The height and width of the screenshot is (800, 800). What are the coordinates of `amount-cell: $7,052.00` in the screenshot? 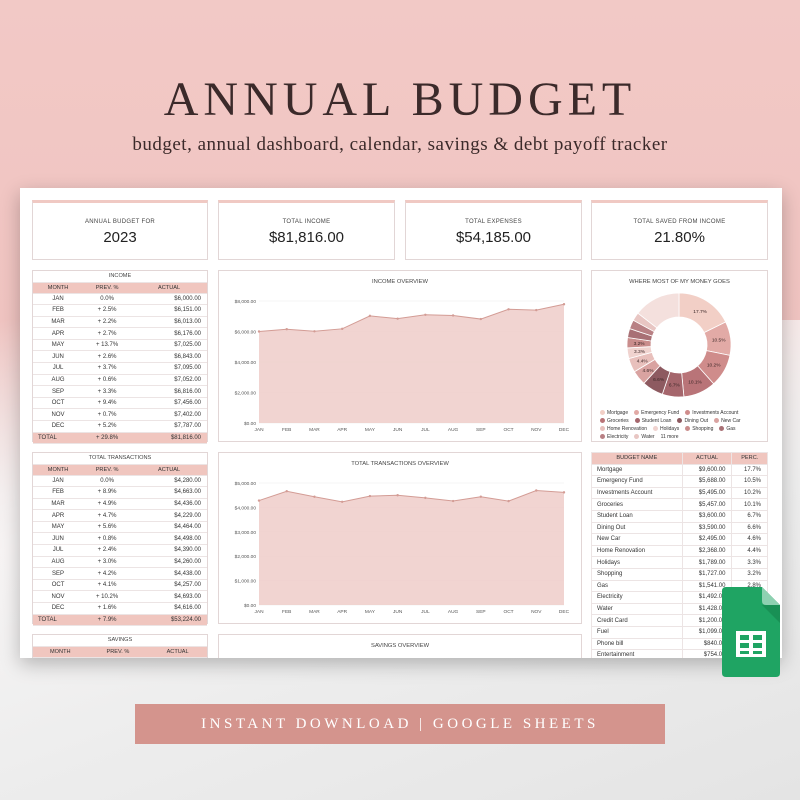 It's located at (169, 380).